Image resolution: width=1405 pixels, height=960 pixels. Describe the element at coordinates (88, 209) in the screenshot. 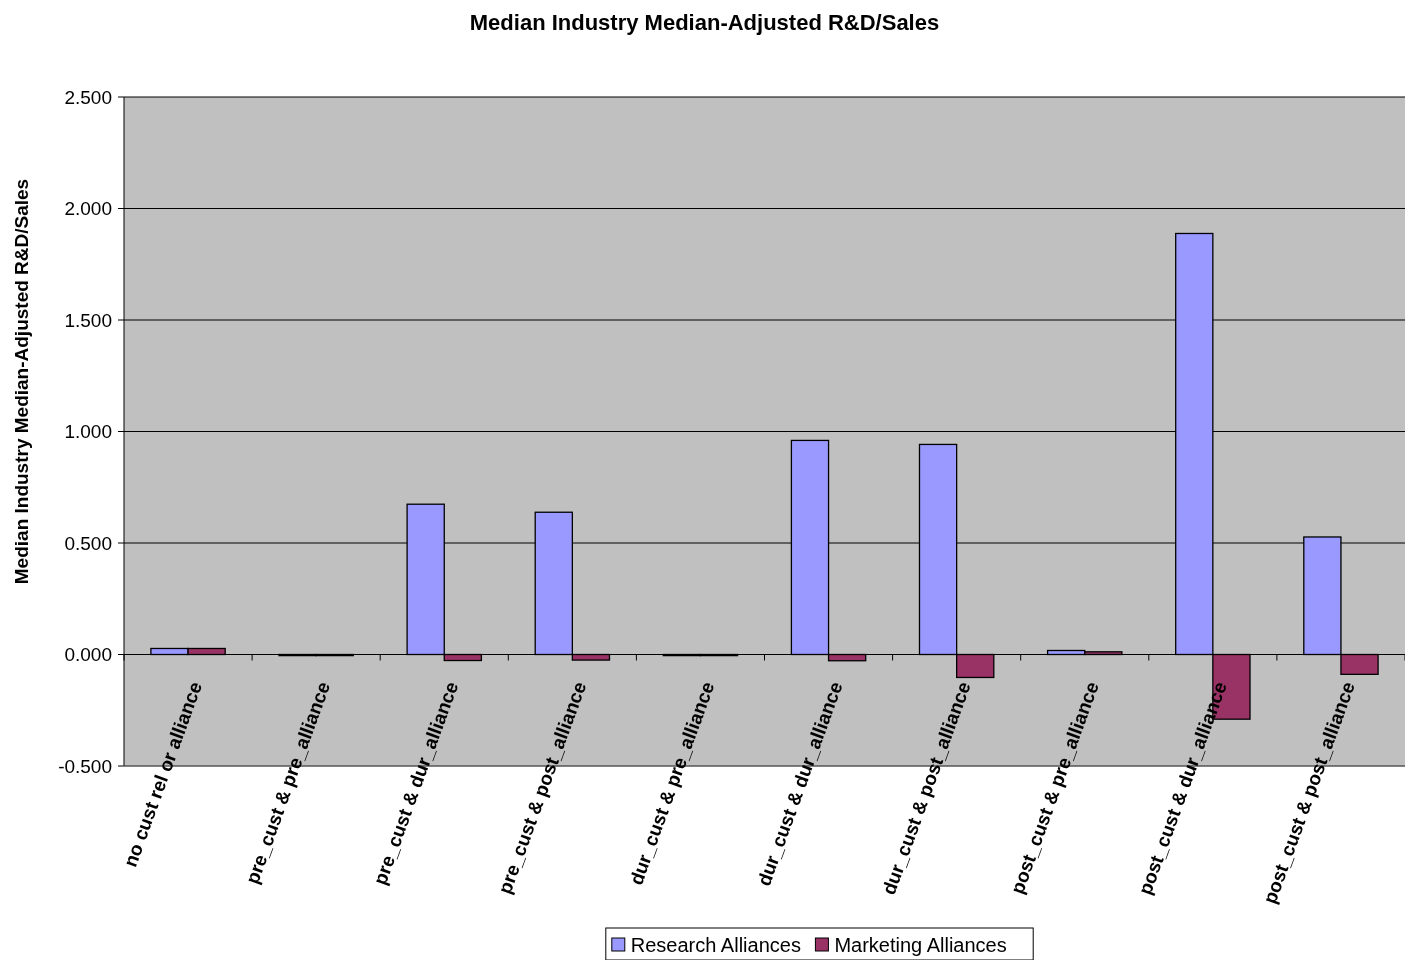

I see `y-tick-label: 2.000` at that location.